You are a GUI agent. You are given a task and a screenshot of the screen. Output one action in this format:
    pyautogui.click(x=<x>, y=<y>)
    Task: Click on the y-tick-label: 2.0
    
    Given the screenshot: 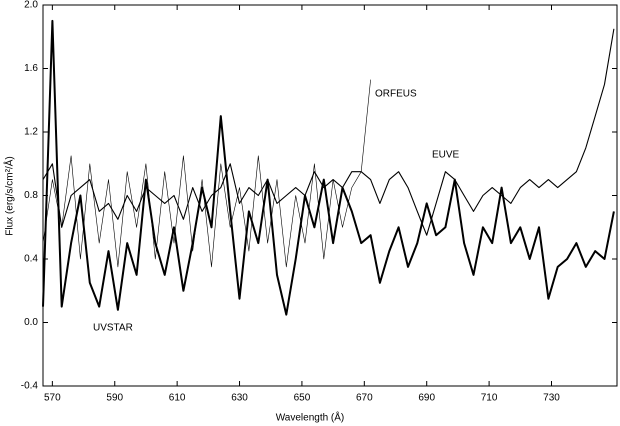 What is the action you would take?
    pyautogui.click(x=31, y=5)
    